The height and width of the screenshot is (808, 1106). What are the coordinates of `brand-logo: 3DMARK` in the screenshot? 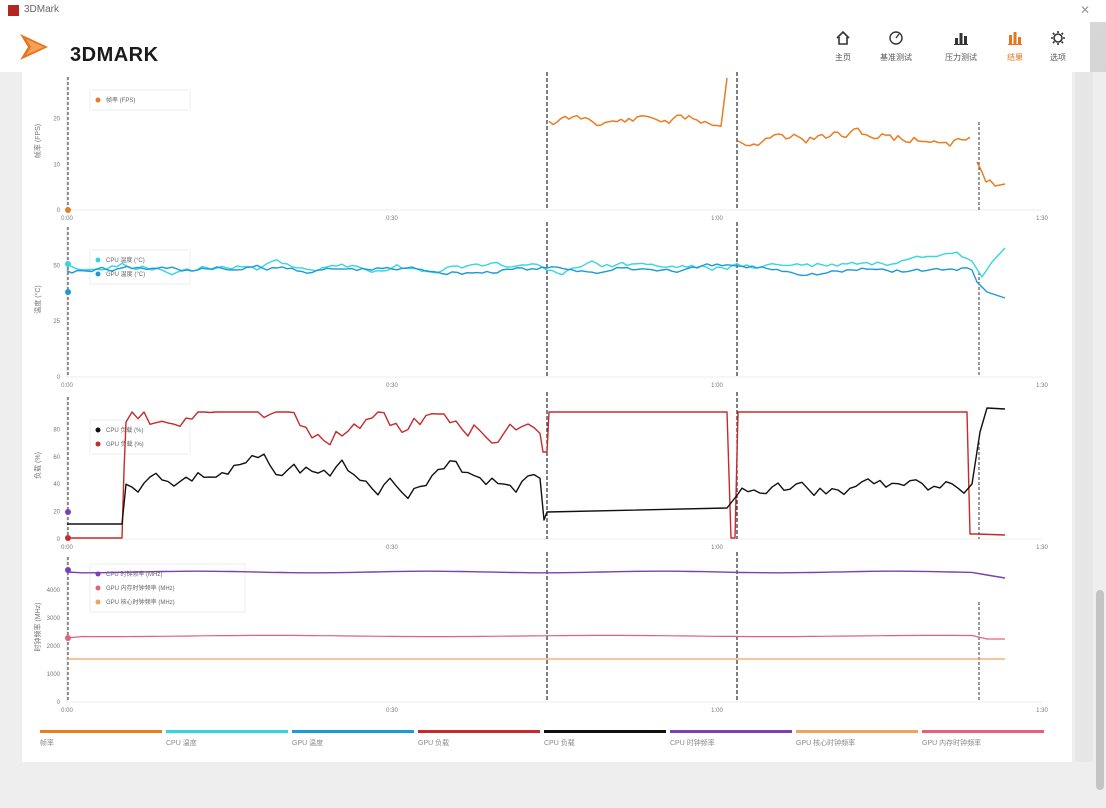 It's located at (98, 48).